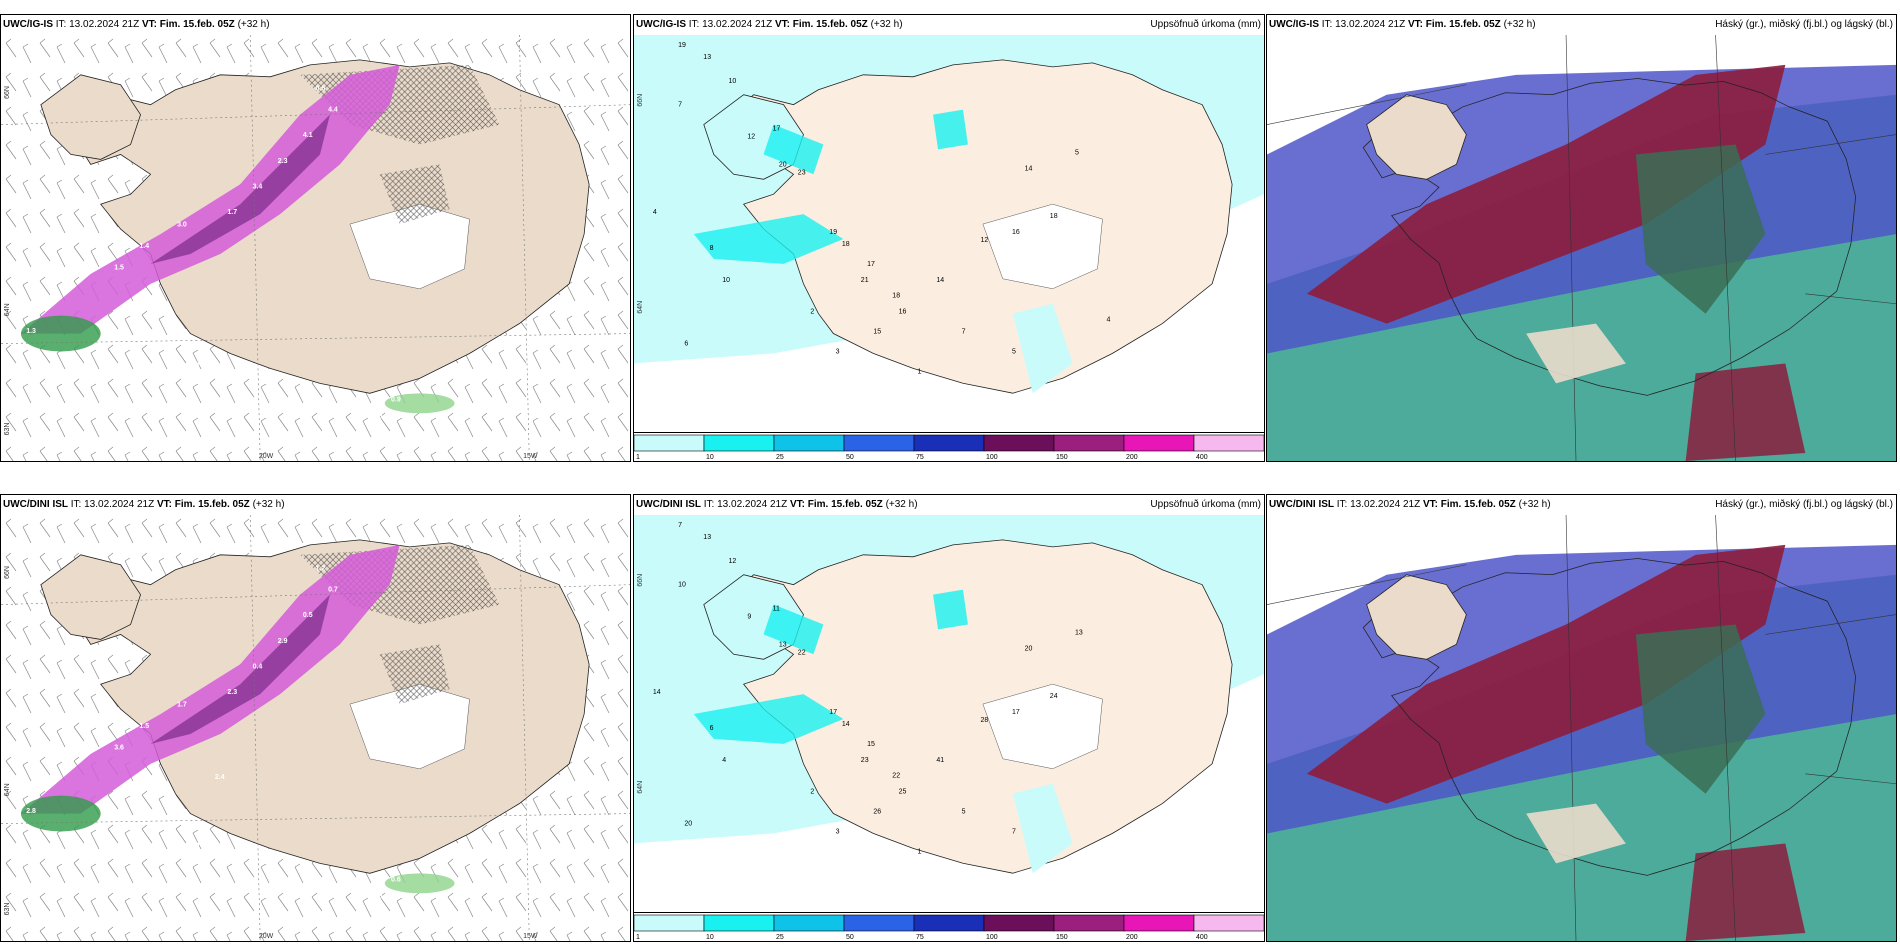 The image size is (1900, 950). What do you see at coordinates (1294, 24) in the screenshot?
I see `model-name: UWC/IG-IS` at bounding box center [1294, 24].